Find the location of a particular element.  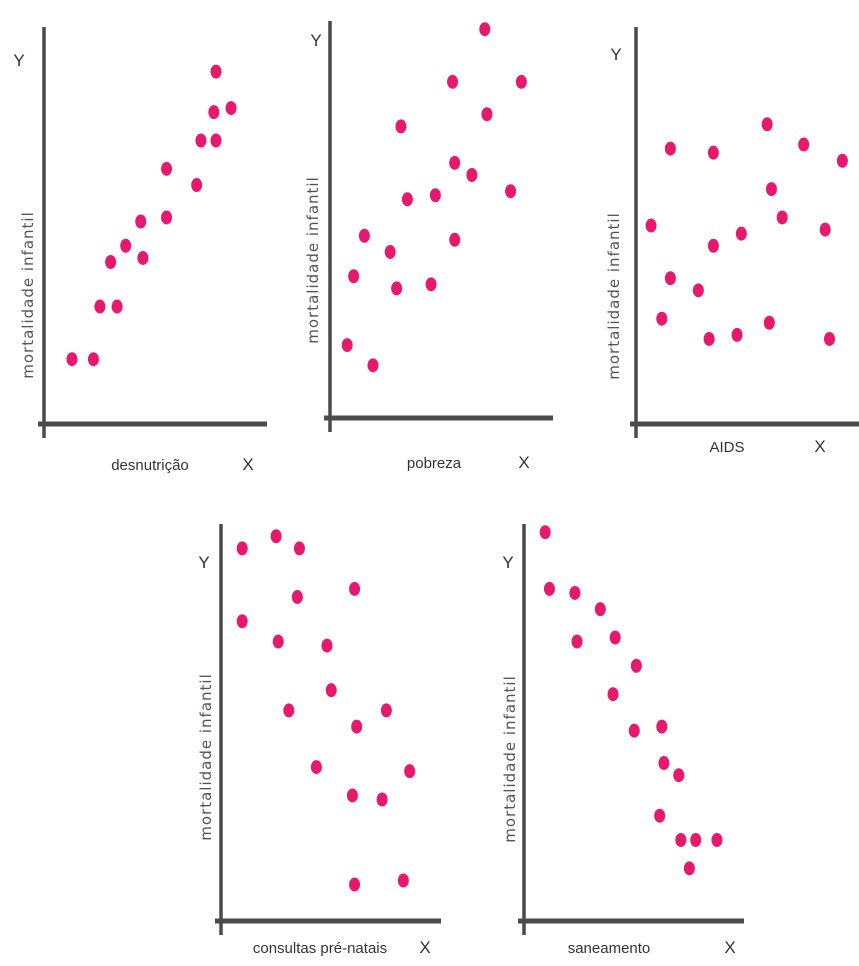

x-axis-label: saneamento is located at coordinates (609, 948).